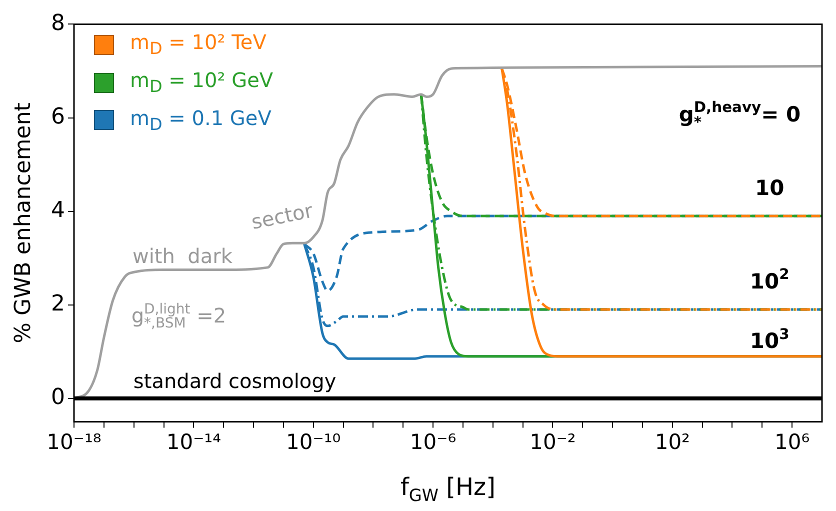 This screenshot has height=511, width=836. I want to click on x-tick-label: 10², so click(672, 442).